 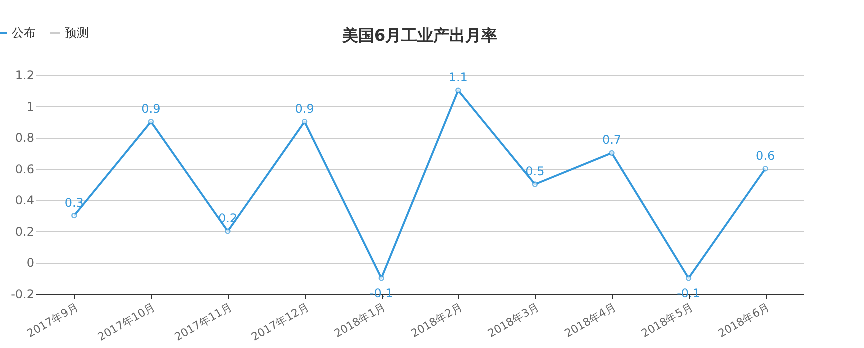 What do you see at coordinates (77, 33) in the screenshot?
I see `legend-label: 预测` at bounding box center [77, 33].